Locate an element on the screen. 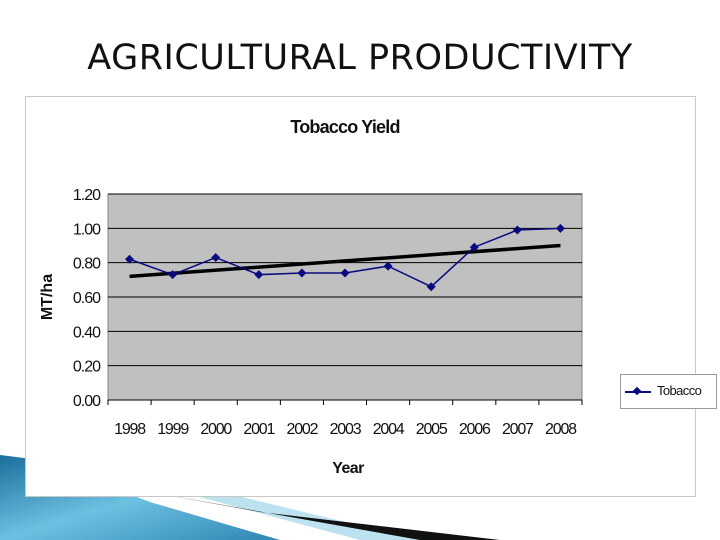 The image size is (720, 540). x-tick-label: 2001 is located at coordinates (259, 429).